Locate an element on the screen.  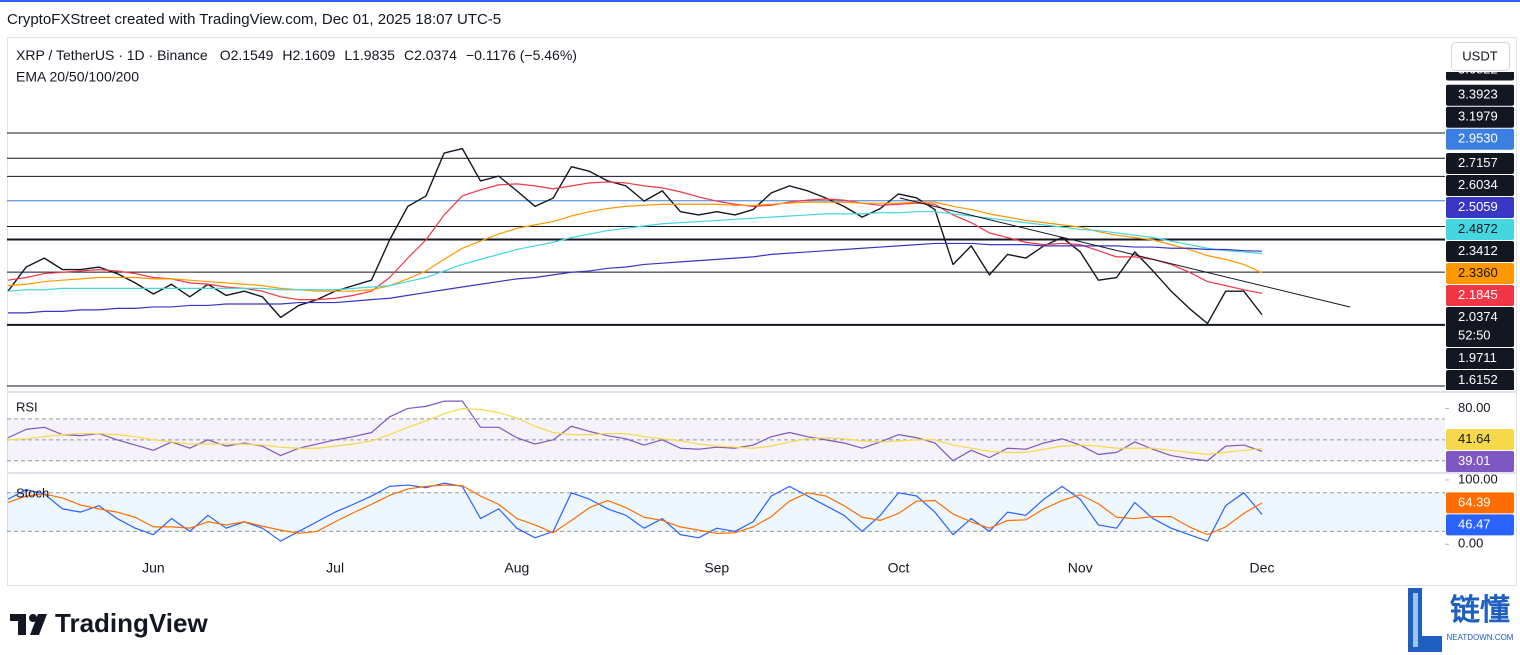
level-badge-label: 3.3923 is located at coordinates (1478, 94).